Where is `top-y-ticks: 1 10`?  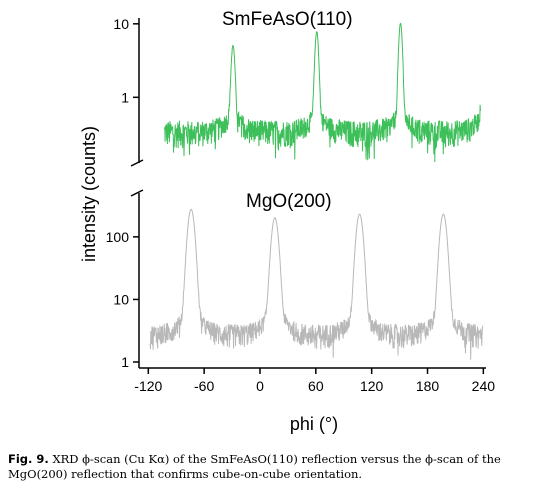 top-y-ticks: 1 10 is located at coordinates (126, 60).